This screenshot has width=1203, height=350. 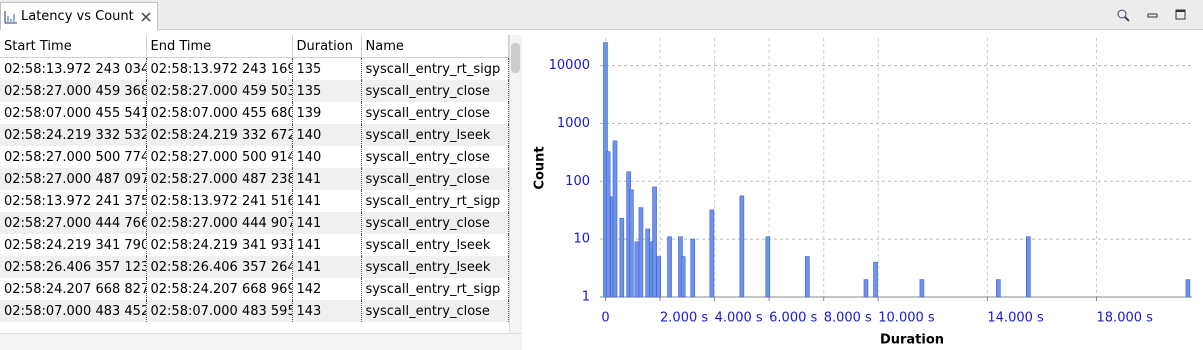 What do you see at coordinates (435, 46) in the screenshot?
I see `column-header: Name` at bounding box center [435, 46].